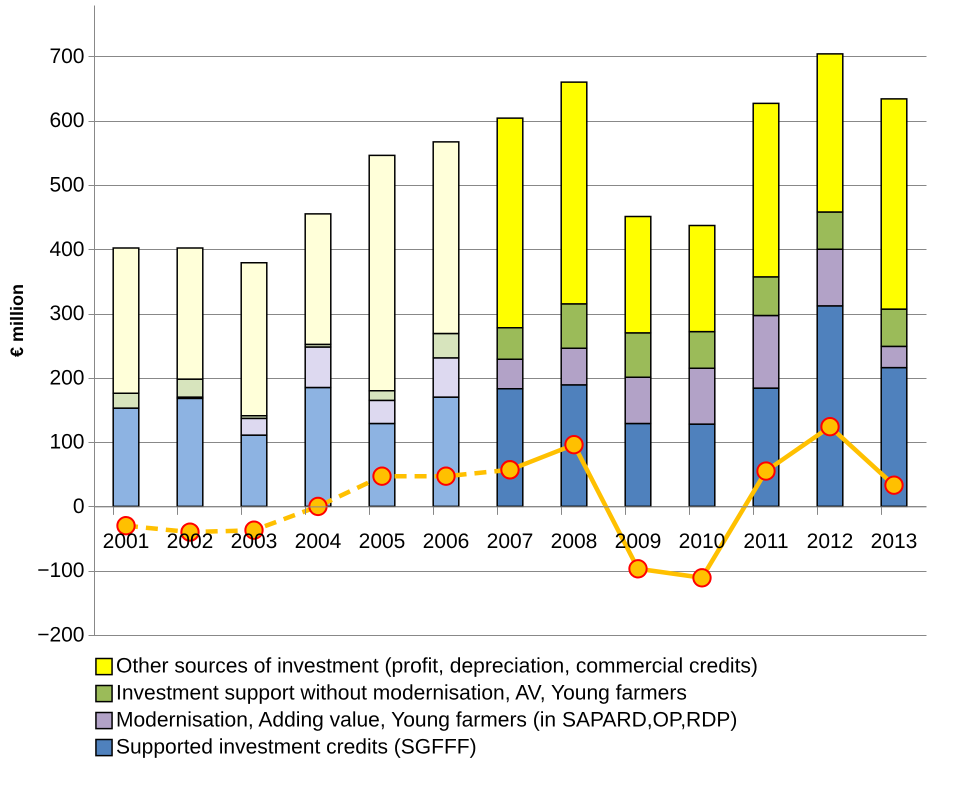 This screenshot has height=799, width=954. What do you see at coordinates (830, 541) in the screenshot?
I see `x-tick-label: 2012` at bounding box center [830, 541].